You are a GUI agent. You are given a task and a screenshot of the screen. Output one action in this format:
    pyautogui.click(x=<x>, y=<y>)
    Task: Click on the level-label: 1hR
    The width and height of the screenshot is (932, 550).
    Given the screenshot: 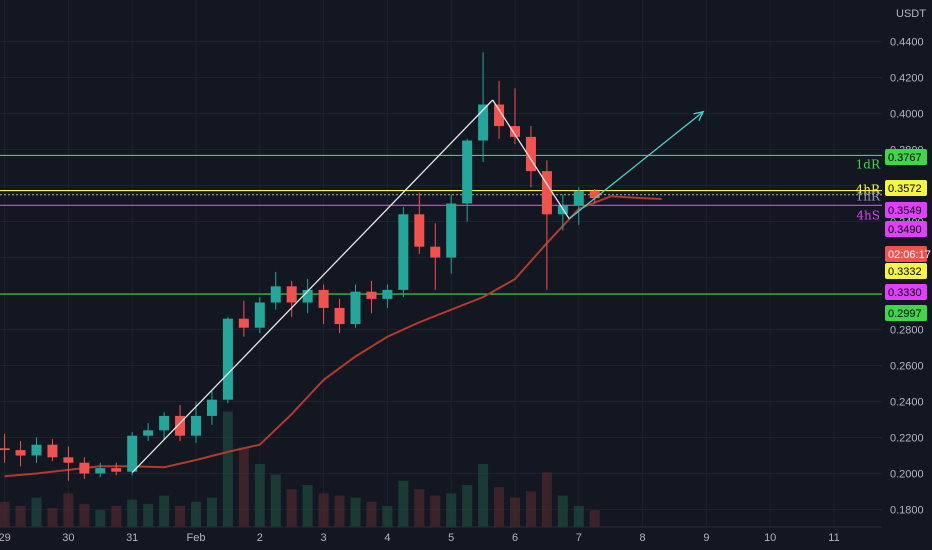 What is the action you would take?
    pyautogui.click(x=868, y=197)
    